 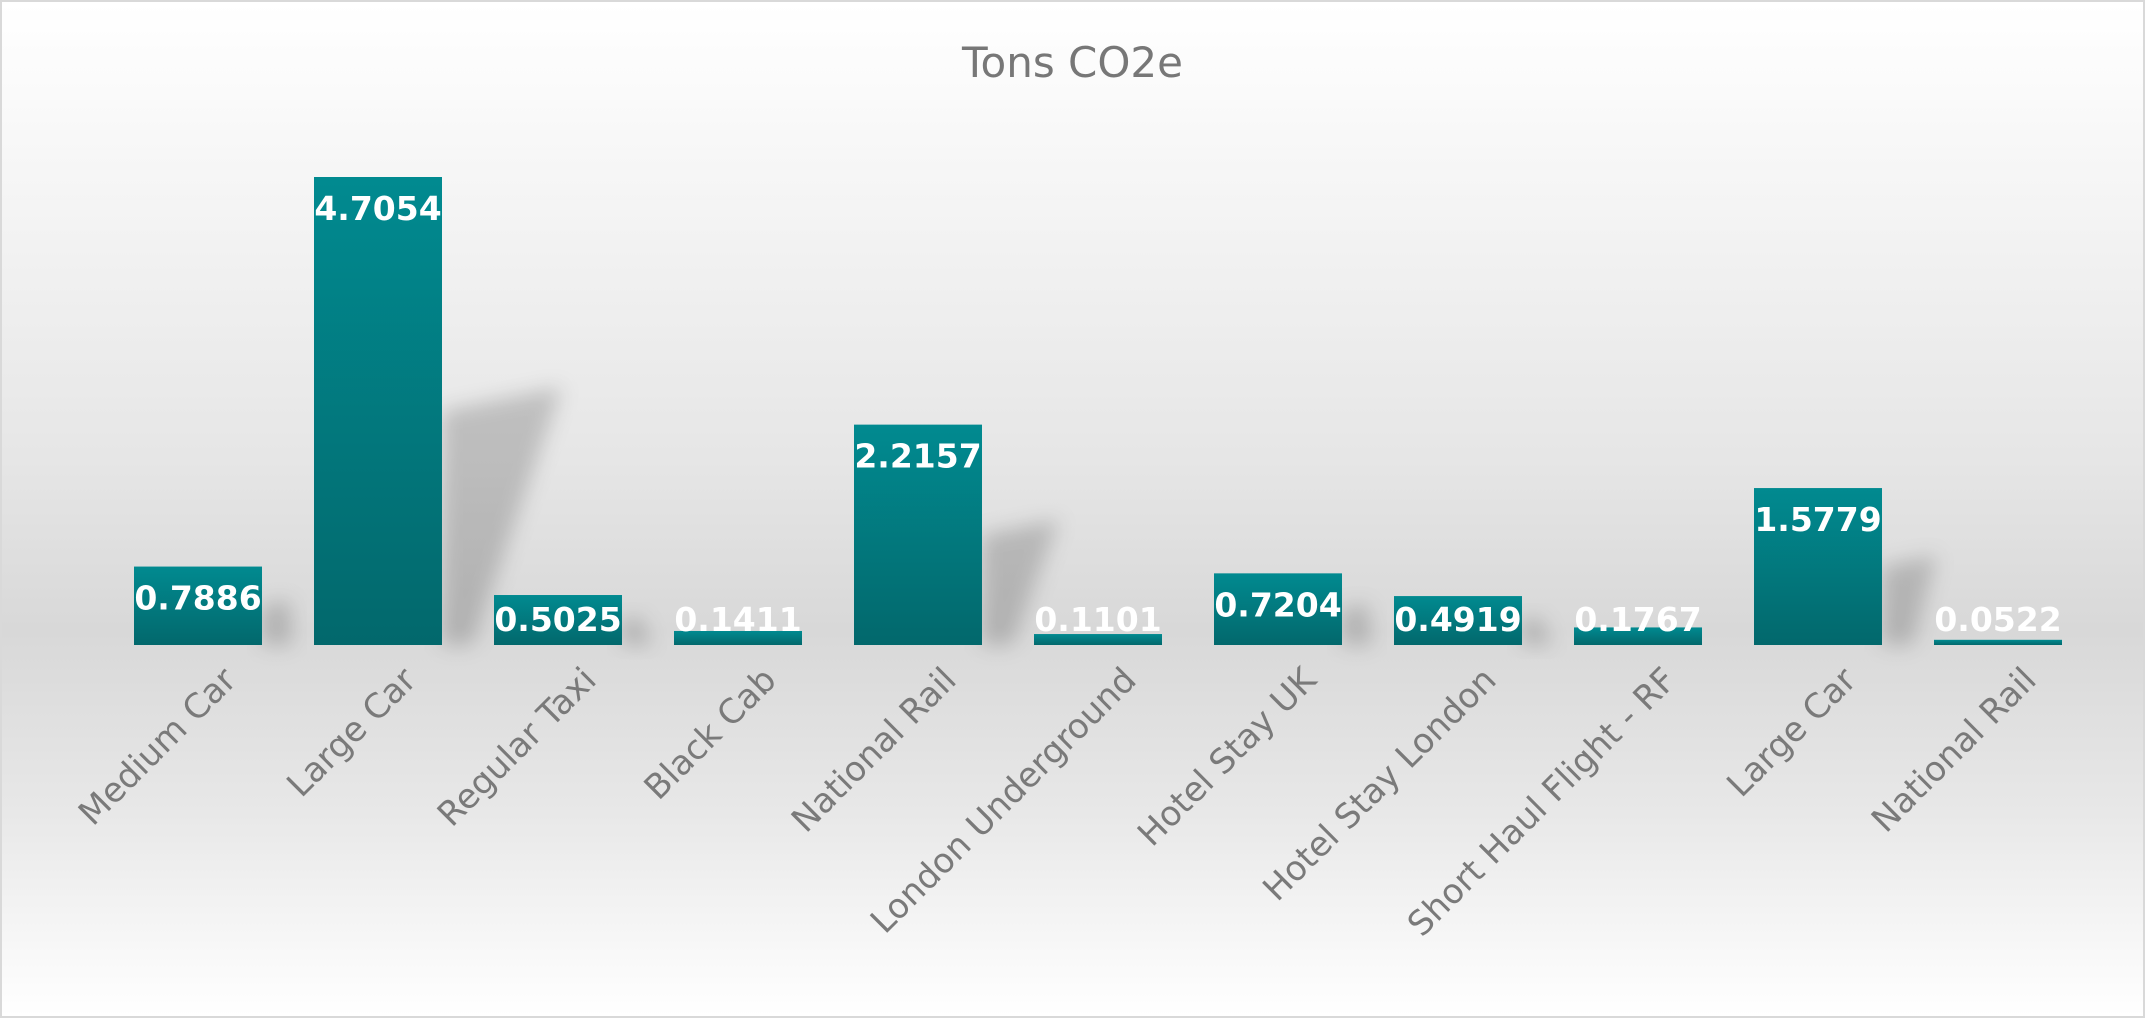 What do you see at coordinates (1097, 619) in the screenshot?
I see `data-label: 0.1101` at bounding box center [1097, 619].